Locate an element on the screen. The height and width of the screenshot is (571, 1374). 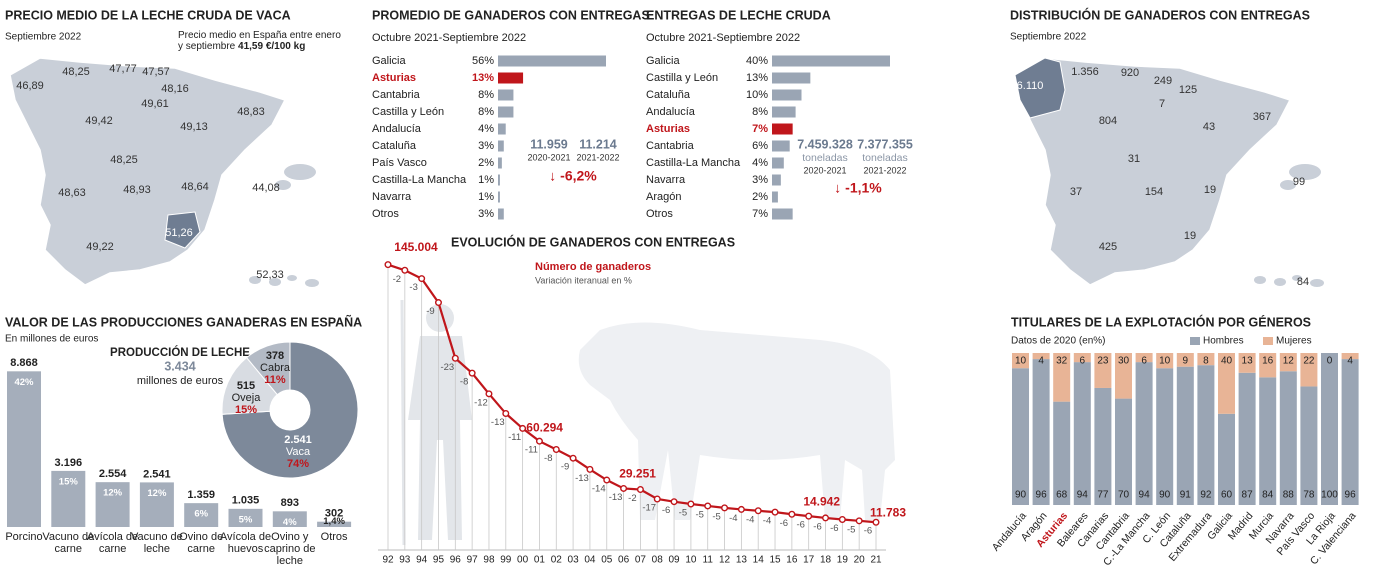
value-label: 0 is located at coordinates (1330, 361).